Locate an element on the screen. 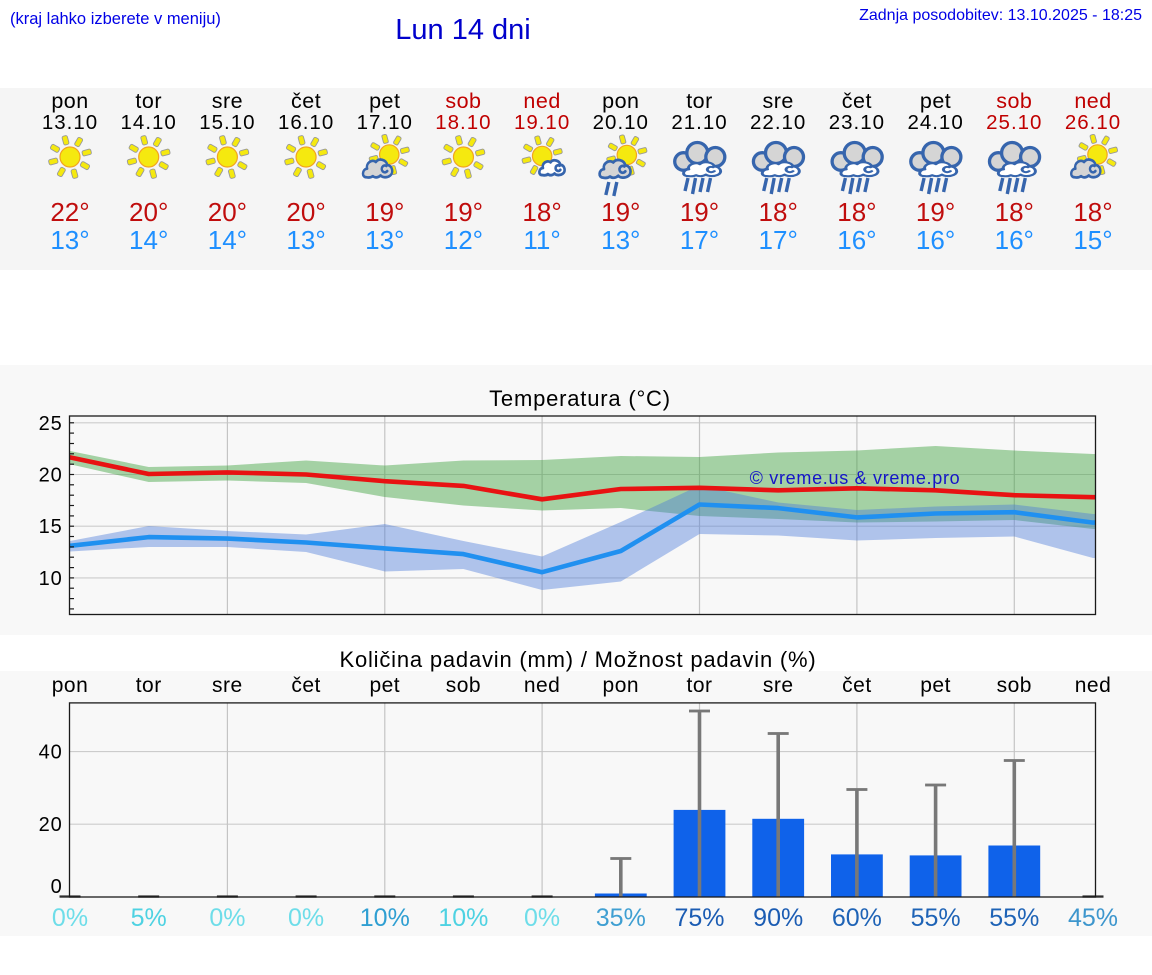 The image size is (1152, 975). svg-text: 23.10 is located at coordinates (857, 122).